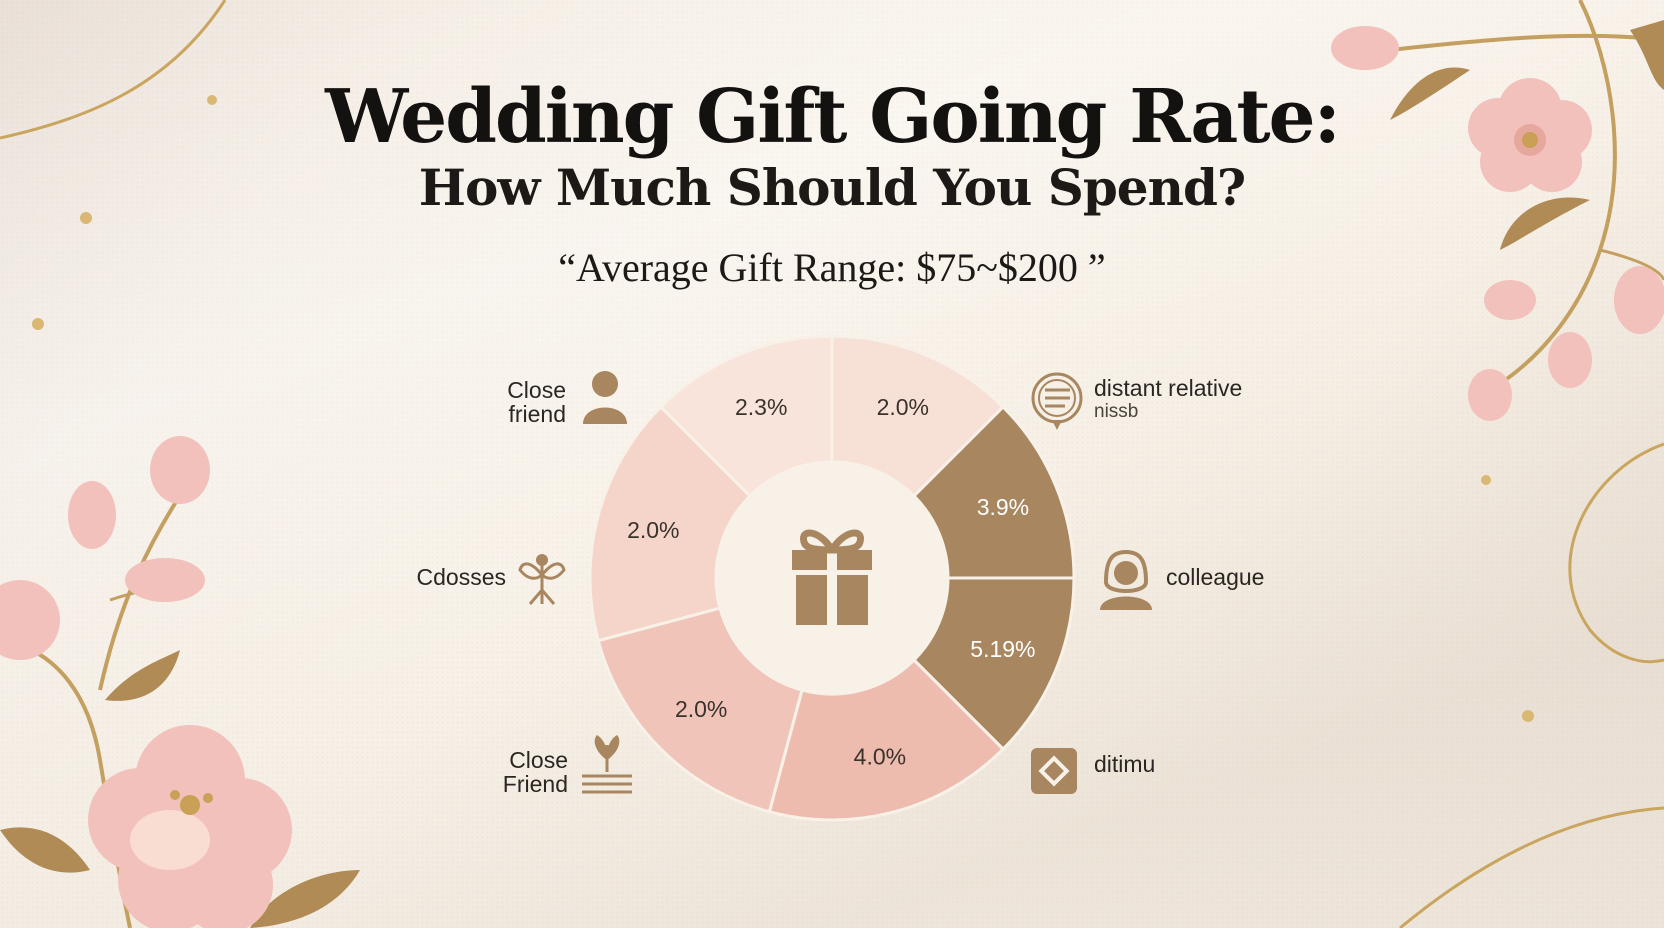  What do you see at coordinates (190, 826) in the screenshot?
I see `flower-bottom-left` at bounding box center [190, 826].